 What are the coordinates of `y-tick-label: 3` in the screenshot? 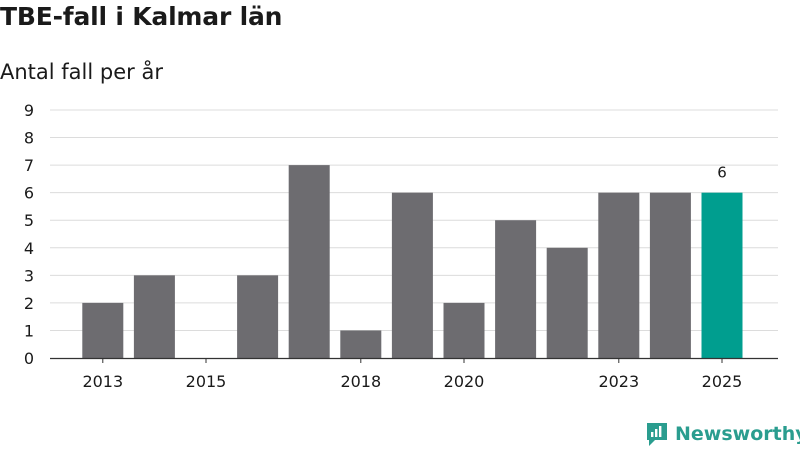 It's located at (29, 275).